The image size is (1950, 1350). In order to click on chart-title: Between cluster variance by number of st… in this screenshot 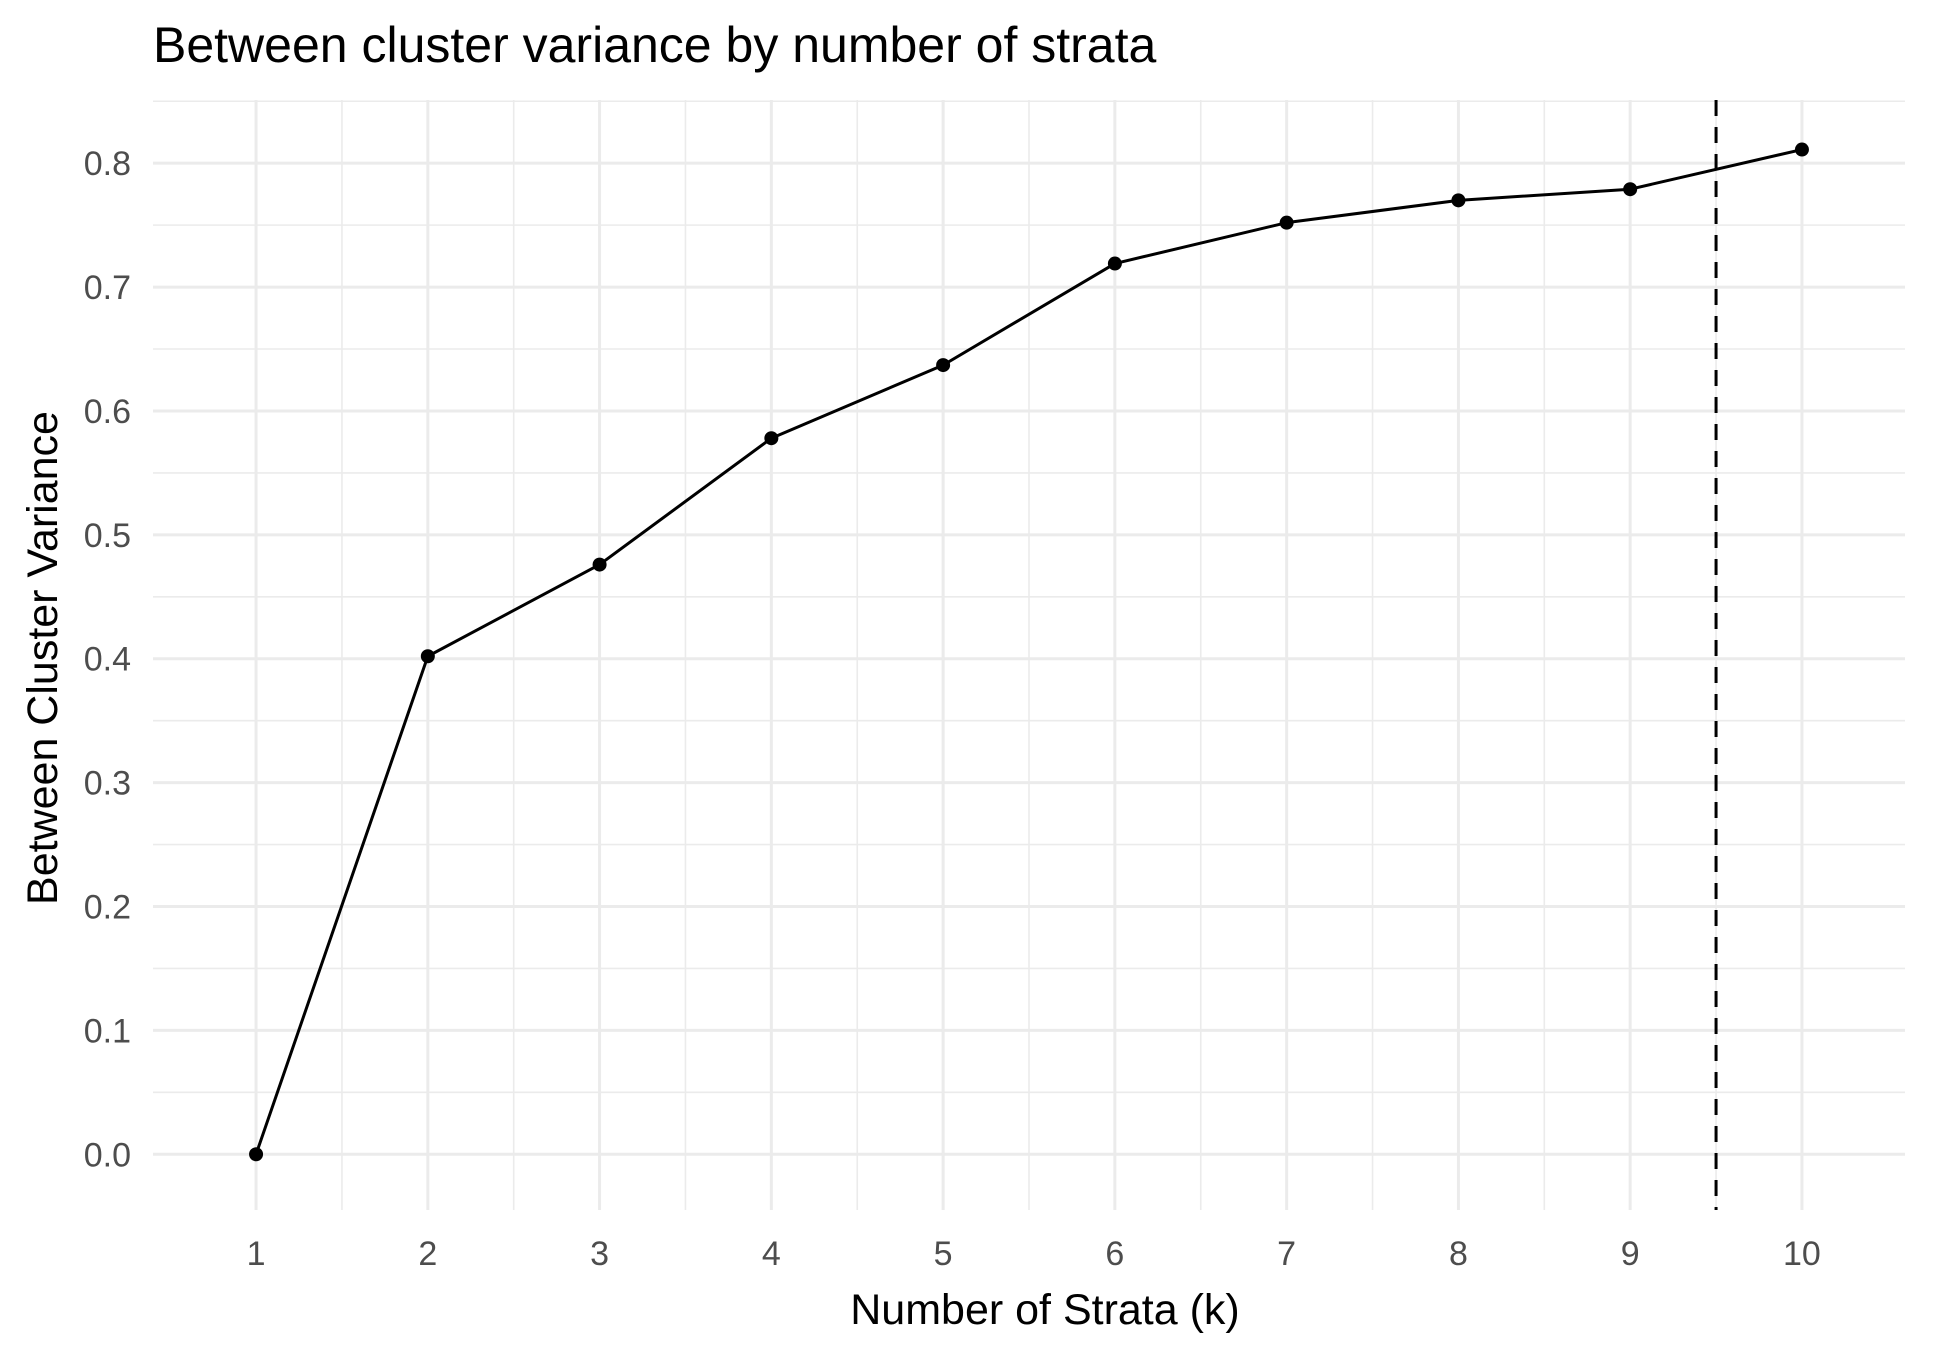, I will do `click(654, 45)`.